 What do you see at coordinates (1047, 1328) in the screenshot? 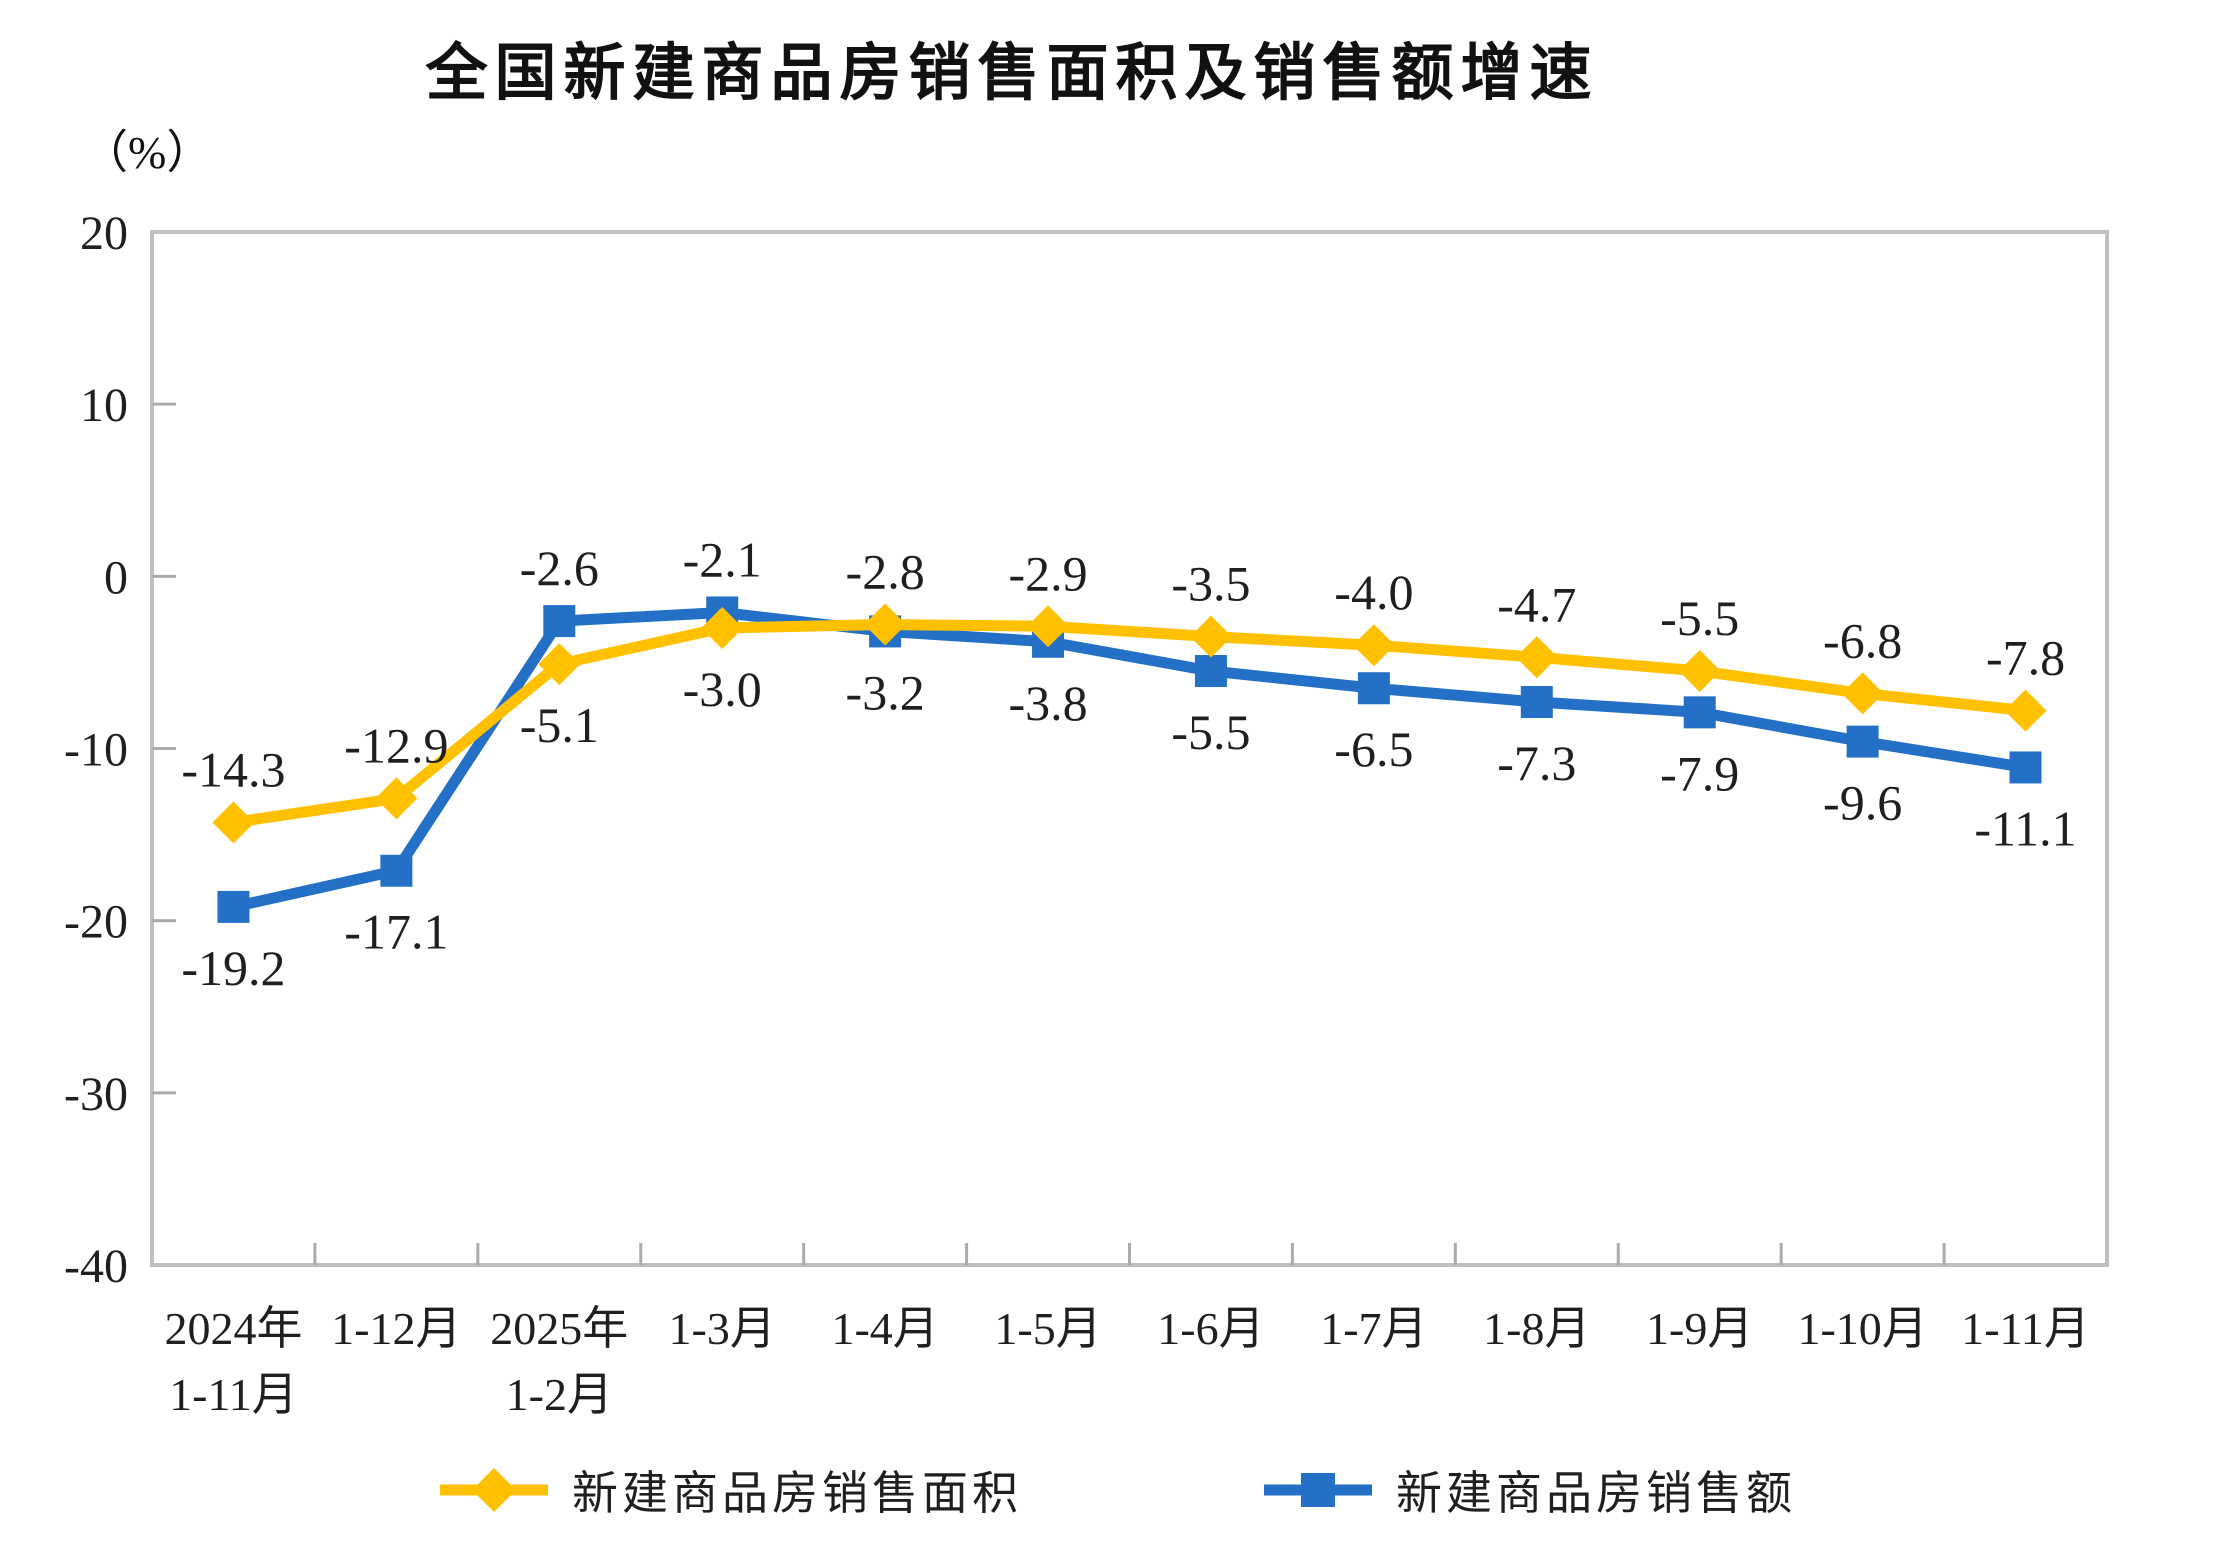
I see `svg-text: 1-5月` at bounding box center [1047, 1328].